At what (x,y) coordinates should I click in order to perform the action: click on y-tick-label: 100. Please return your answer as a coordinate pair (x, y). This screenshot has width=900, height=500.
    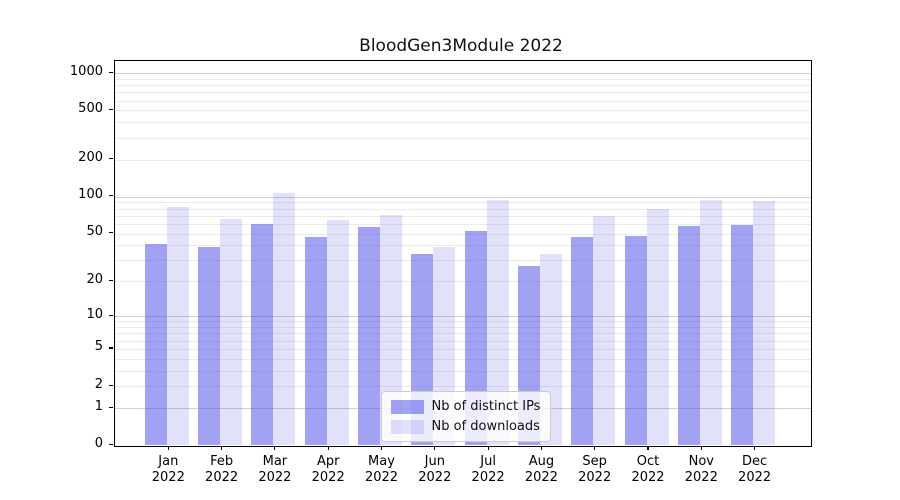
    Looking at the image, I should click on (90, 195).